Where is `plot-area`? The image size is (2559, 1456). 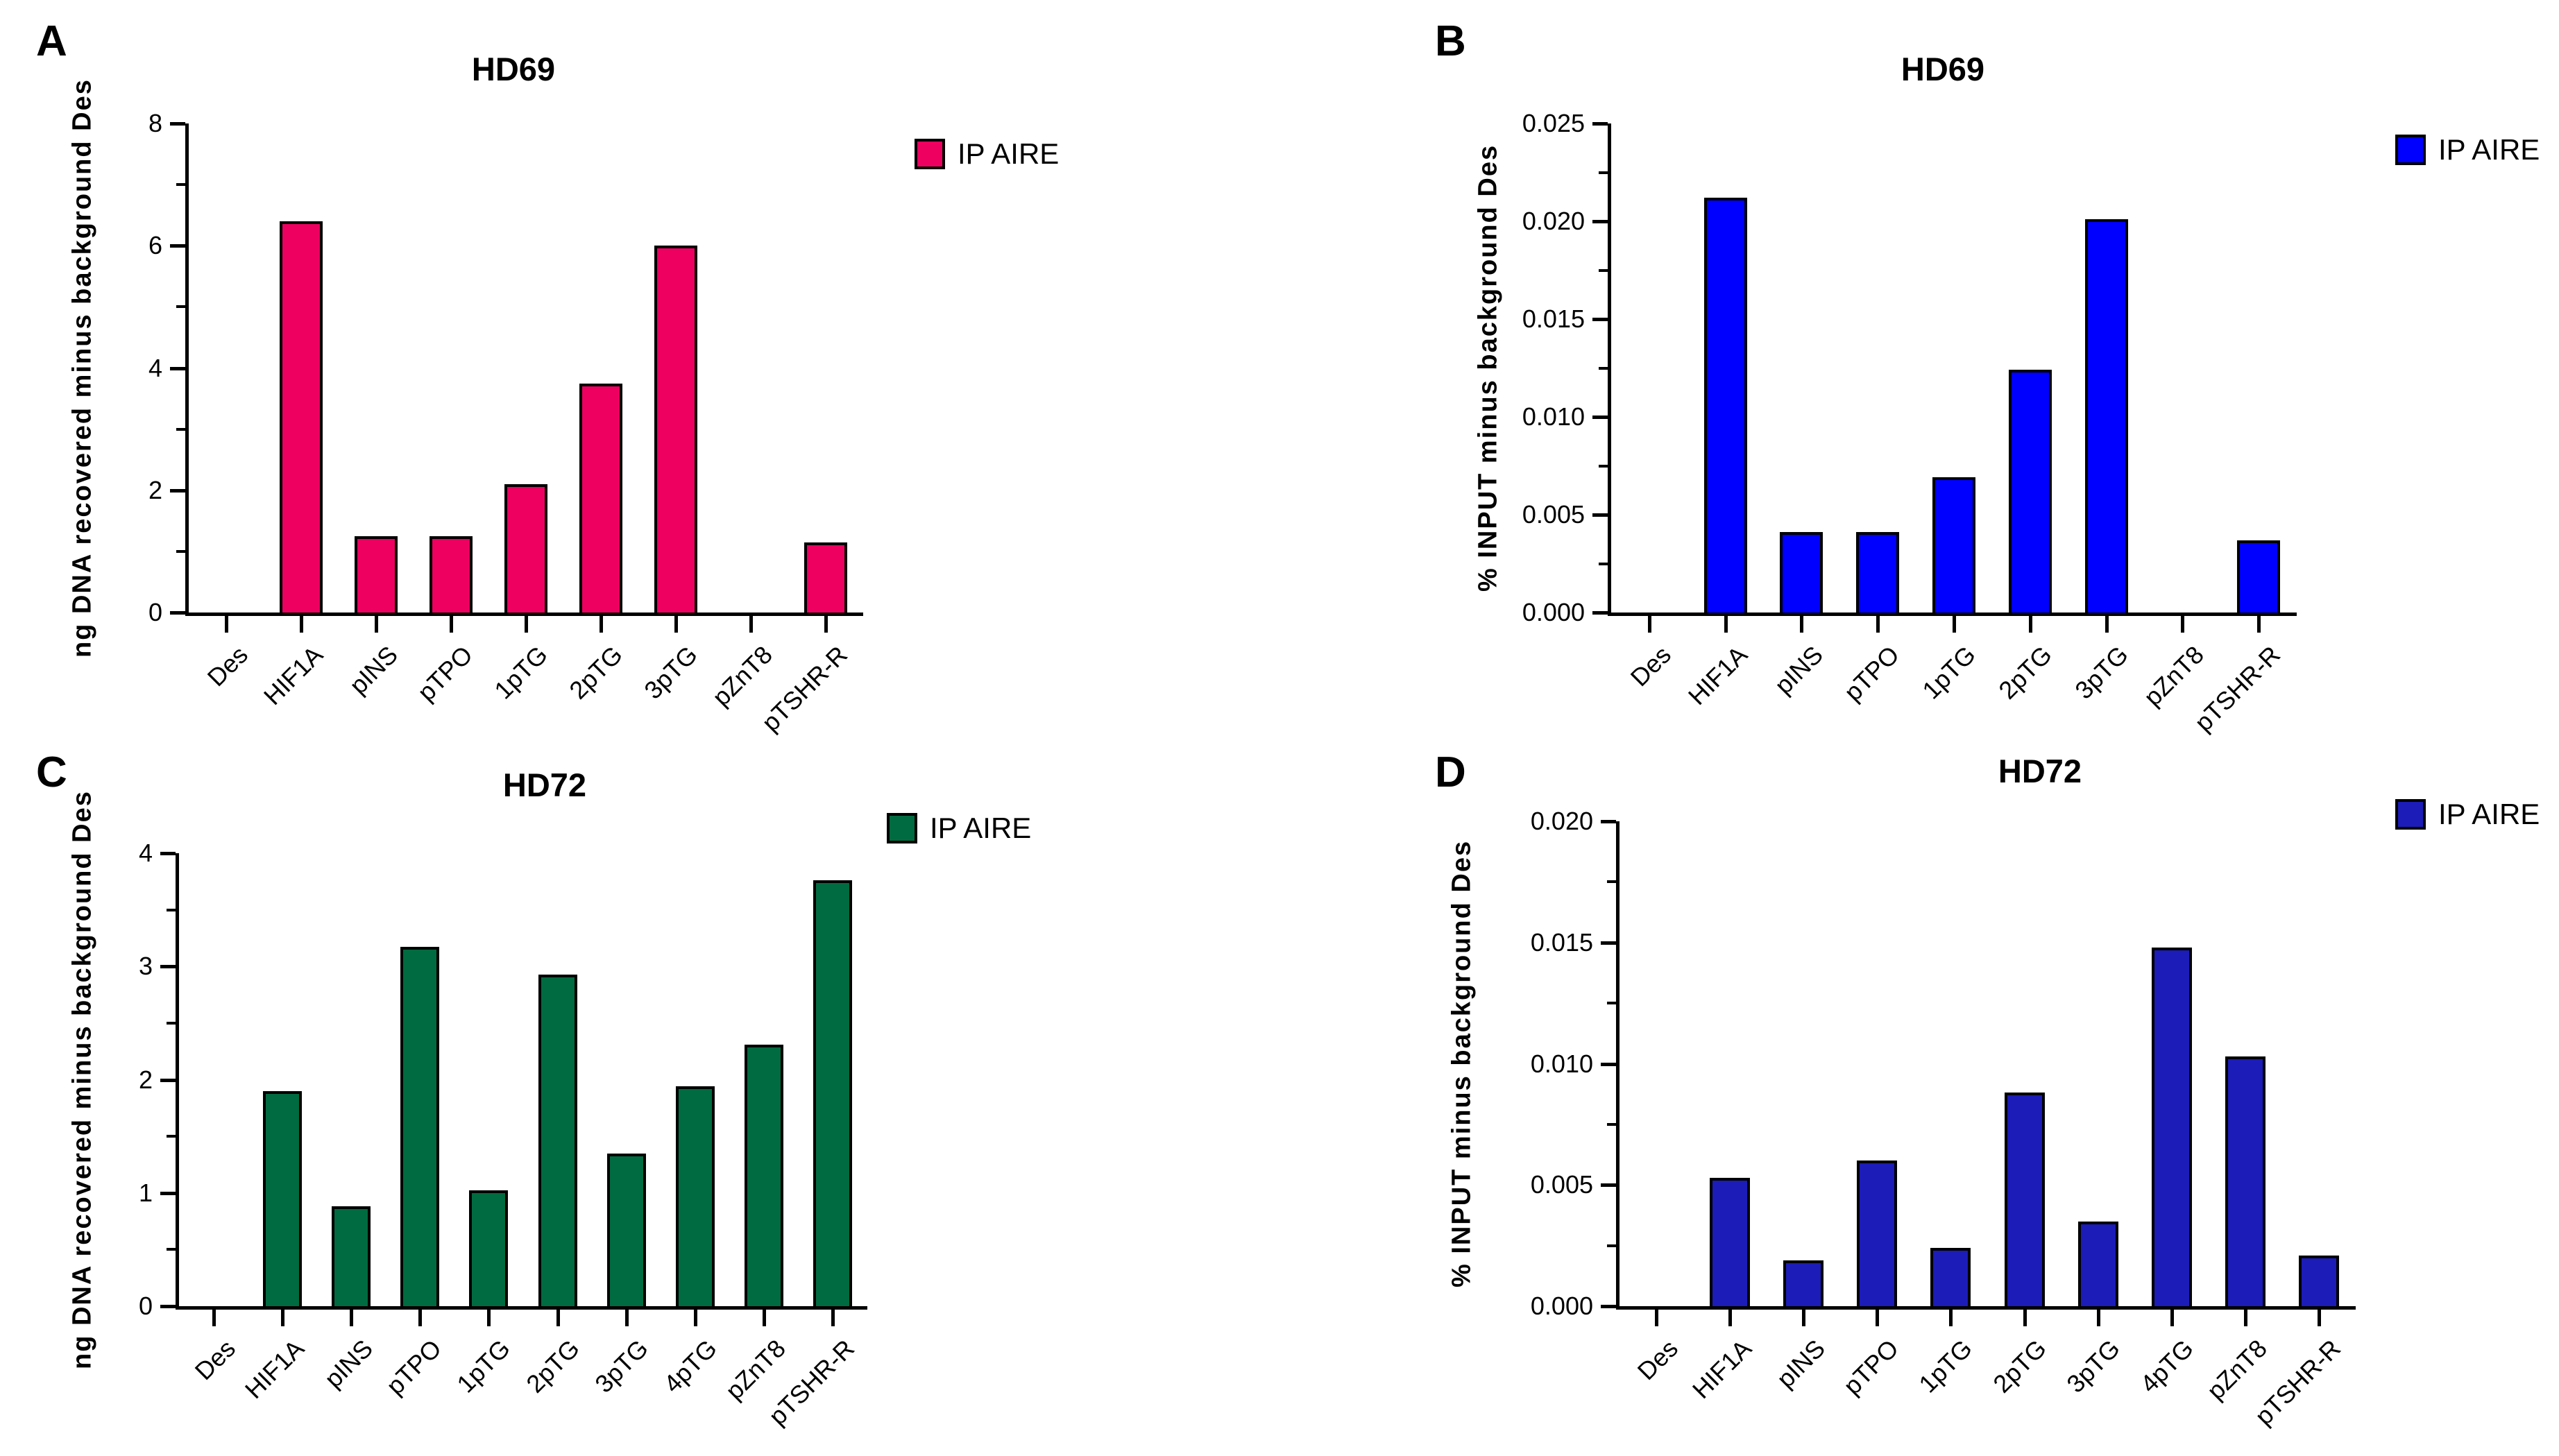
plot-area is located at coordinates (524, 369).